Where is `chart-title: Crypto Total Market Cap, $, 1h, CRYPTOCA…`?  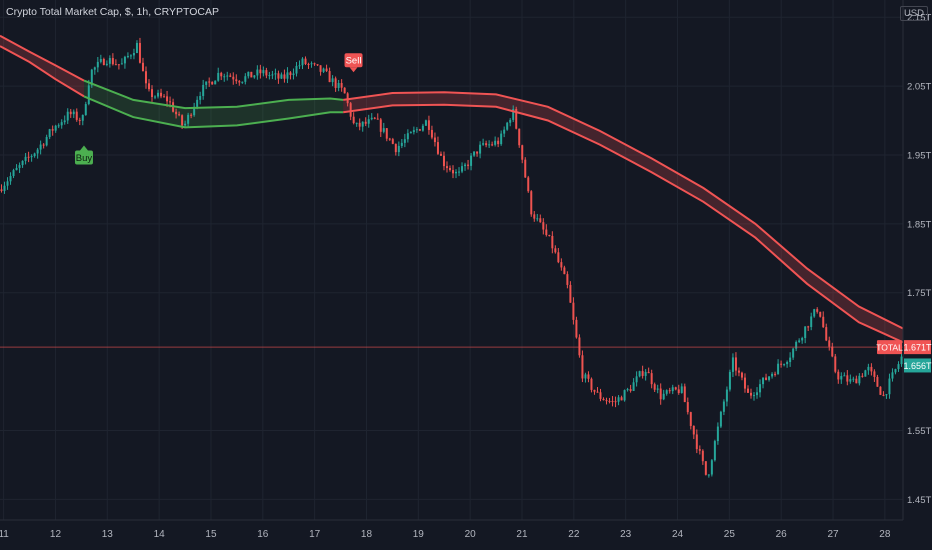
chart-title: Crypto Total Market Cap, $, 1h, CRYPTOCA… is located at coordinates (113, 12).